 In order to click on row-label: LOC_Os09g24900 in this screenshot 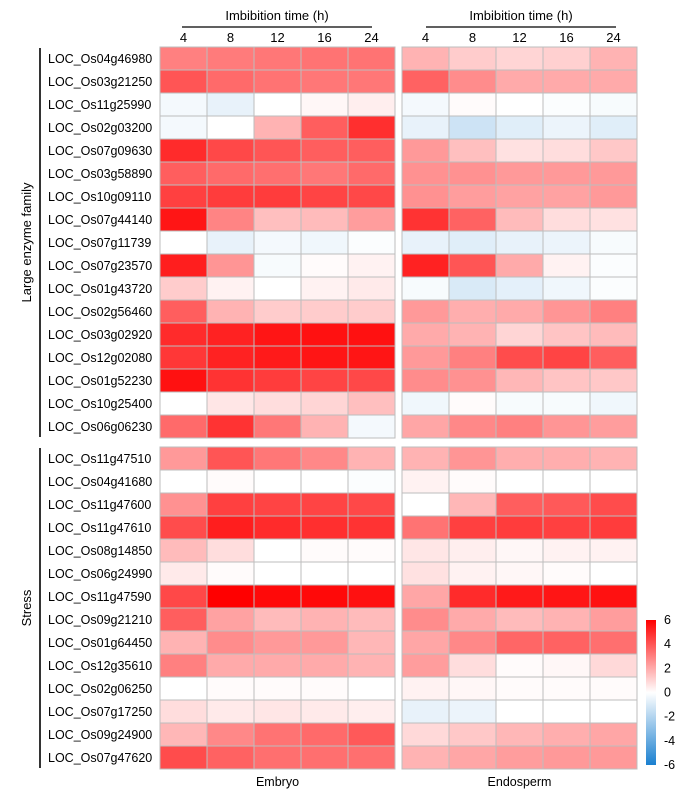, I will do `click(100, 735)`.